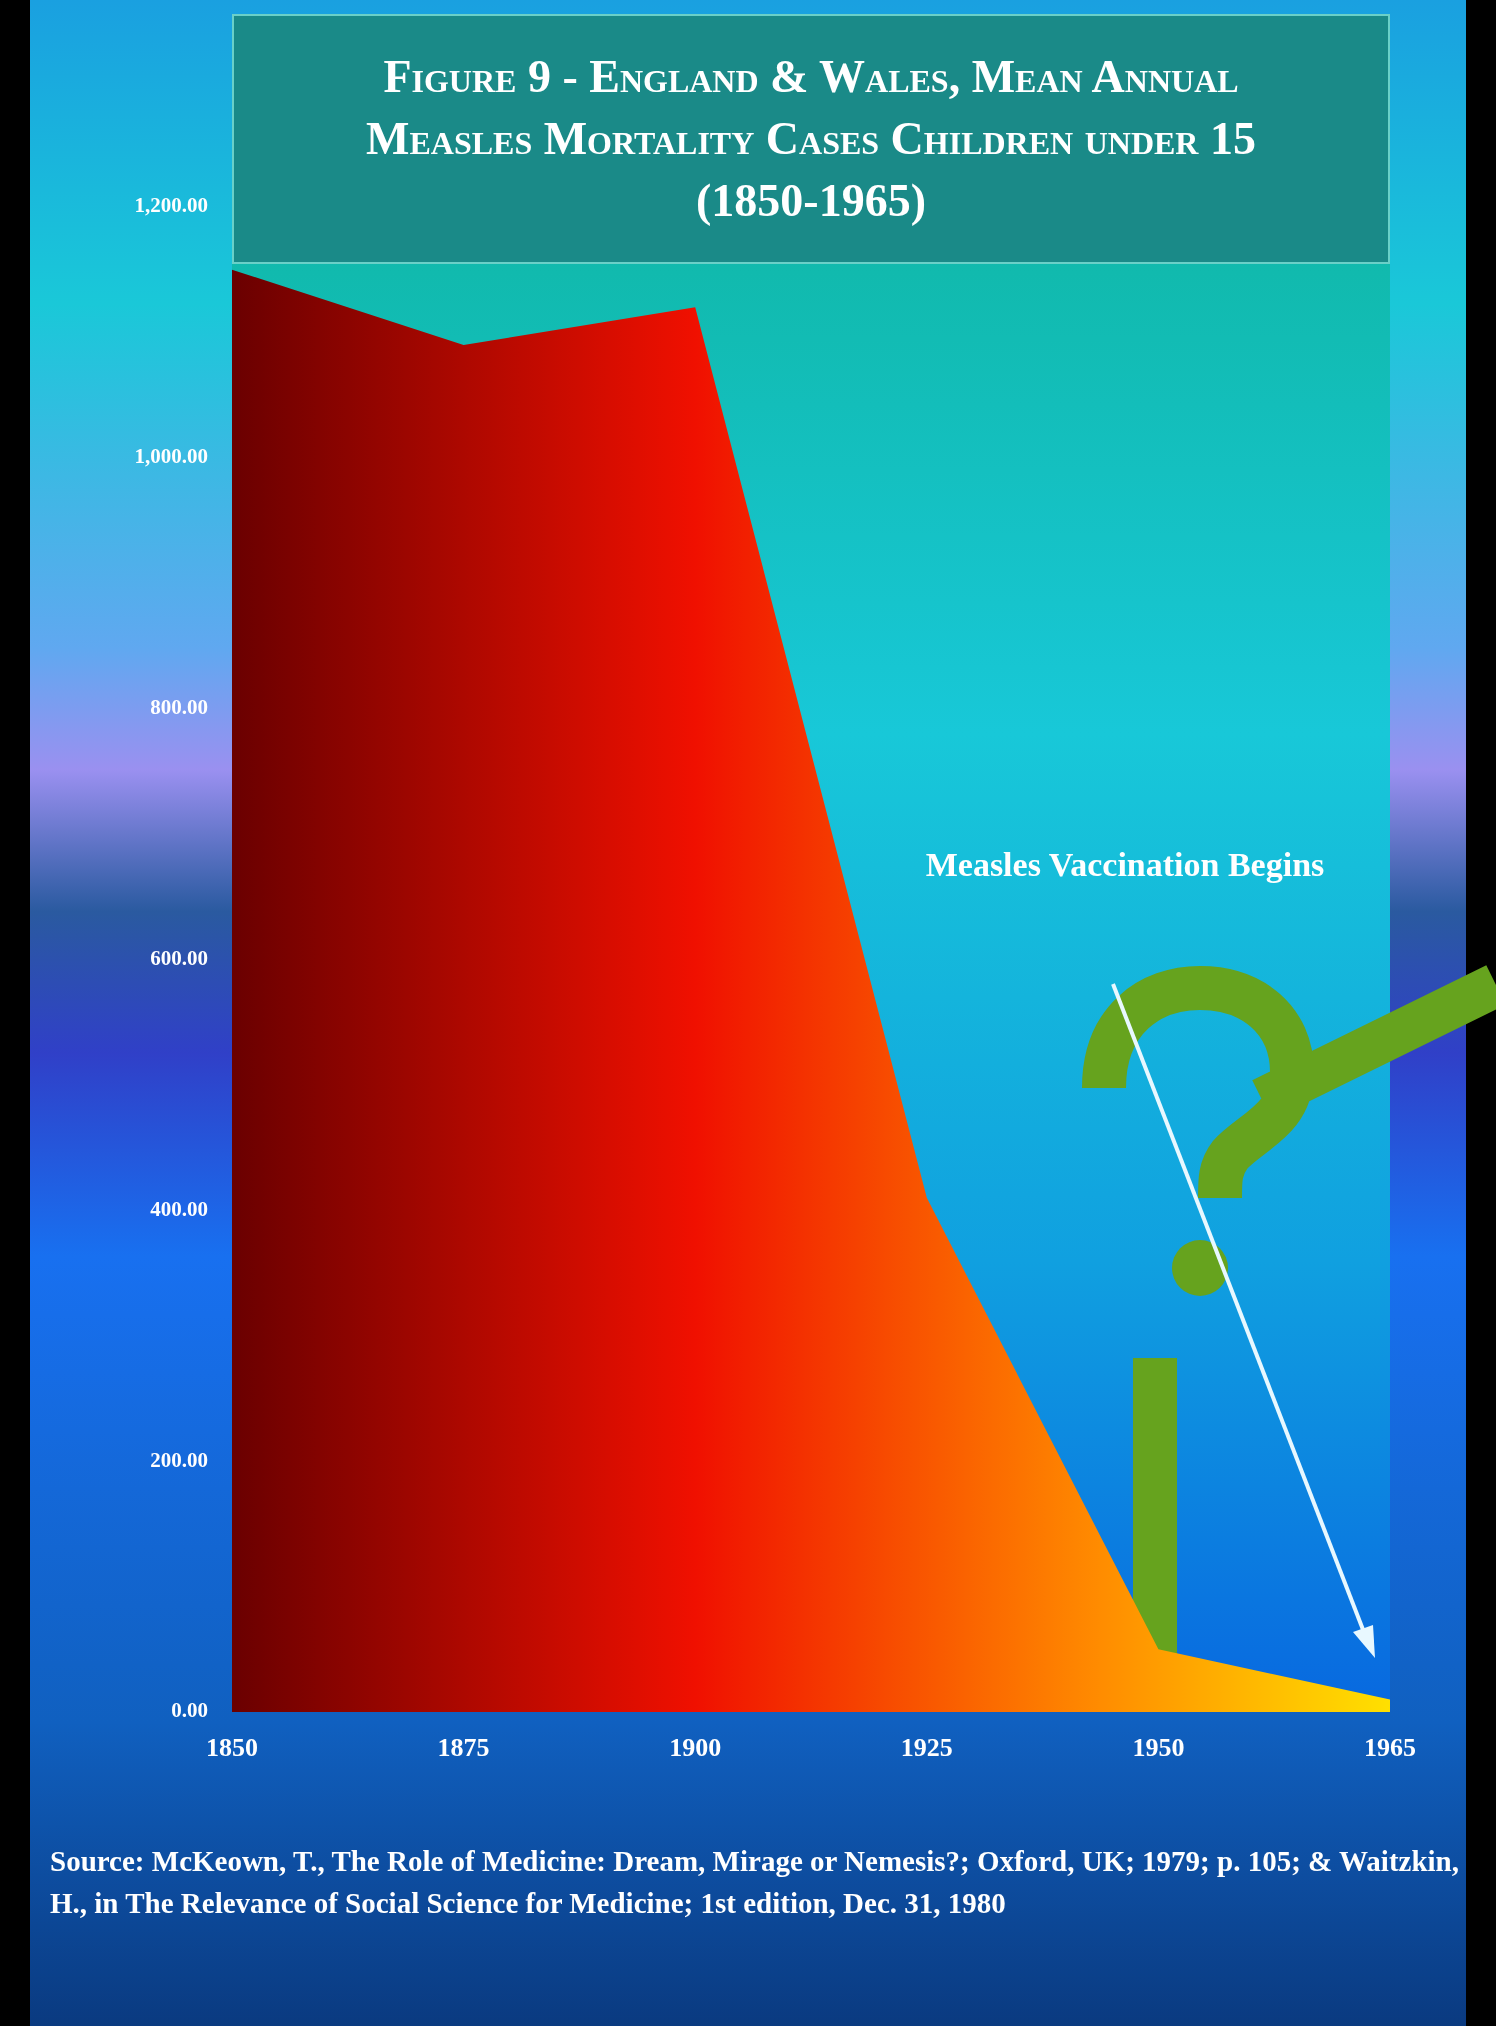 This screenshot has height=2026, width=1496. I want to click on x-tick-label: 1850, so click(232, 1748).